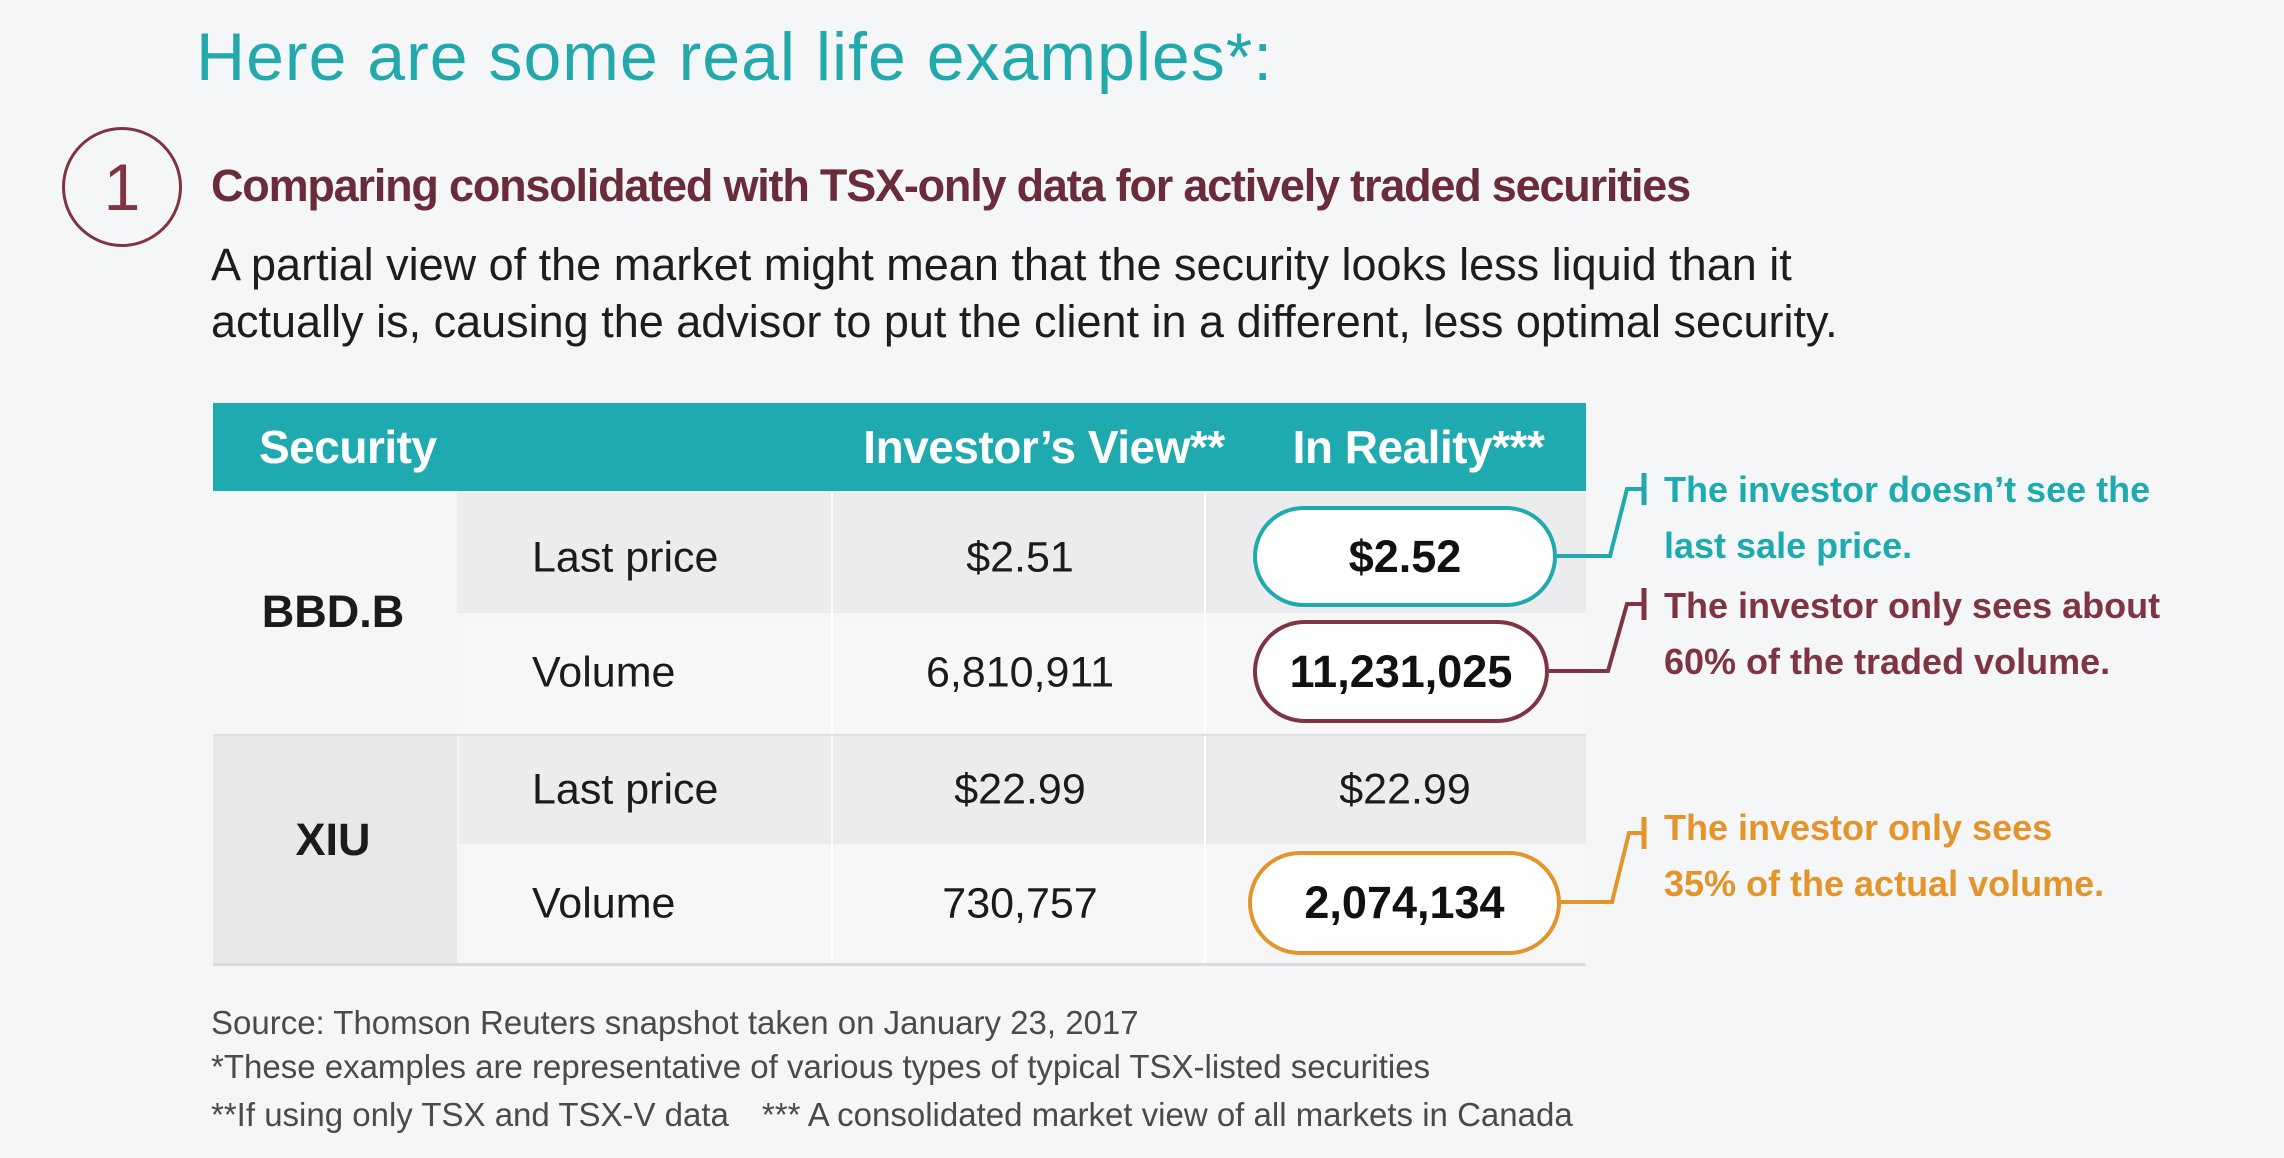 The width and height of the screenshot is (2284, 1158). What do you see at coordinates (1418, 447) in the screenshot?
I see `header-in-reality: In Reality***` at bounding box center [1418, 447].